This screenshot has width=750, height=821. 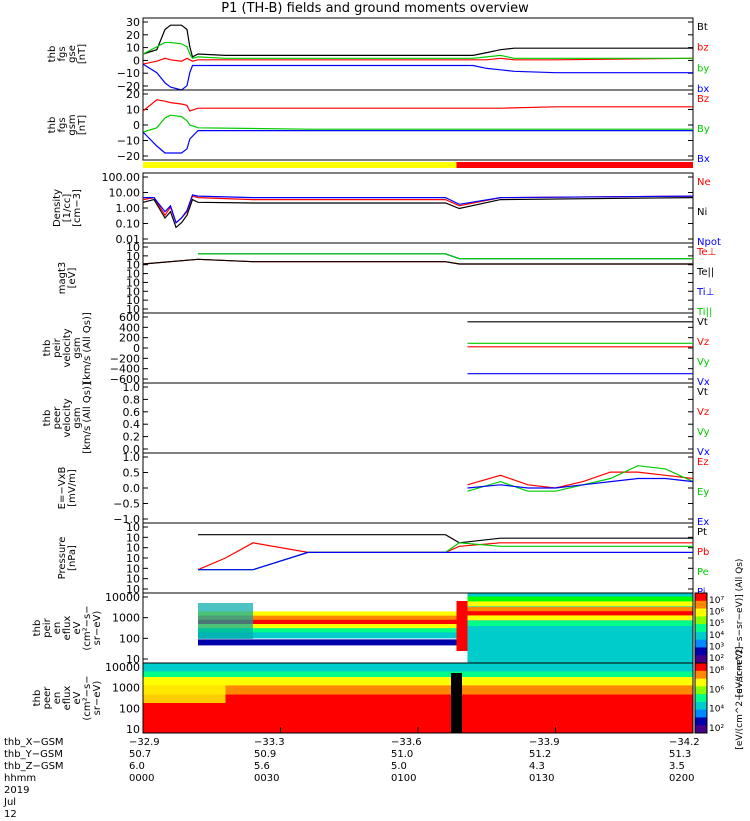 What do you see at coordinates (34, 766) in the screenshot?
I see `footer-row-label: thb_Z−GSM` at bounding box center [34, 766].